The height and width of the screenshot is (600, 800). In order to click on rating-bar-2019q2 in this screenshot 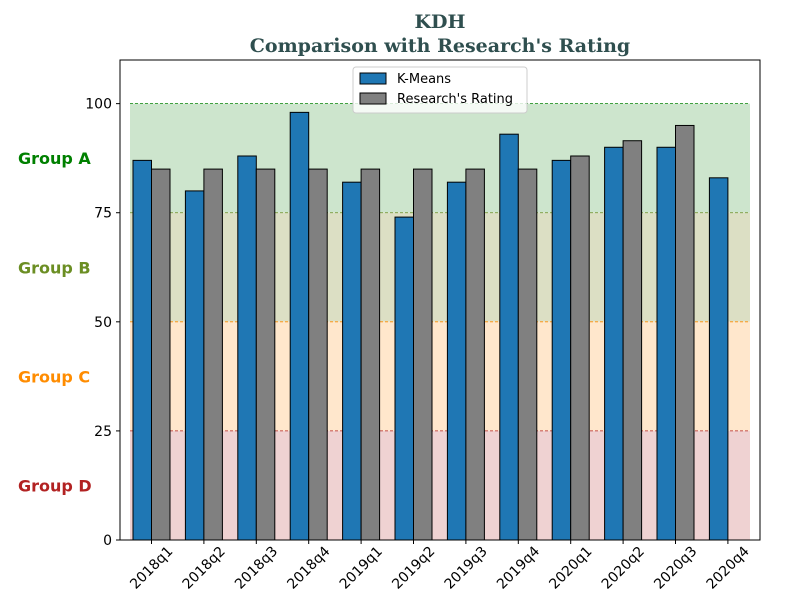, I will do `click(423, 354)`.